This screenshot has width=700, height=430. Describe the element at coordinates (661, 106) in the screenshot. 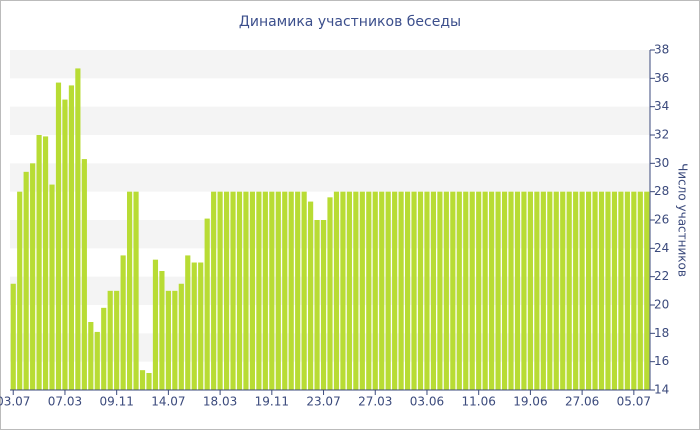

I see `y-tick-label: 34` at that location.